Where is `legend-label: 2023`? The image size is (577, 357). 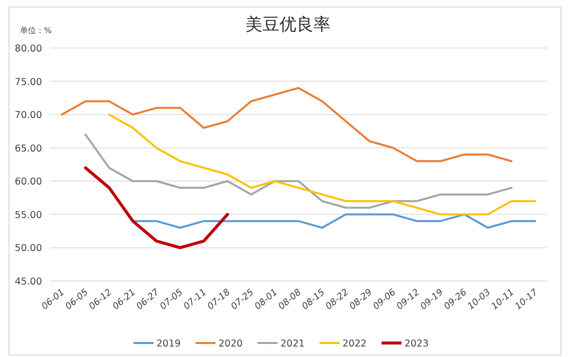 legend-label: 2023 is located at coordinates (416, 344).